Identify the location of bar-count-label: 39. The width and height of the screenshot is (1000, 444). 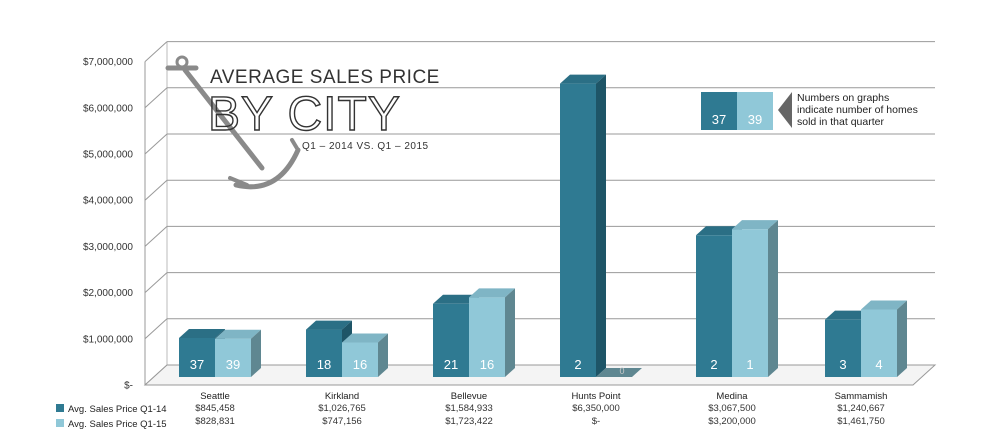
(233, 364).